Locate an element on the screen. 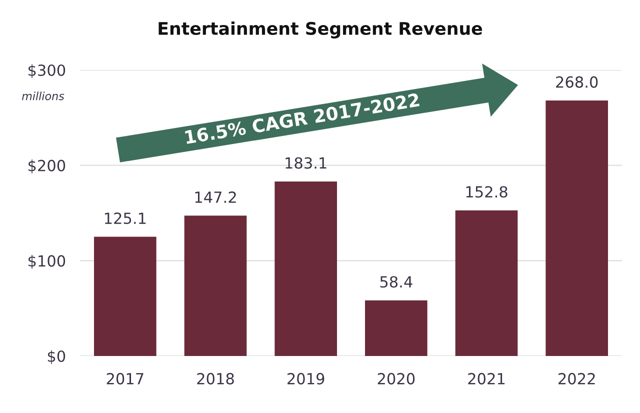 The height and width of the screenshot is (413, 640). x-tick-label: 2022 is located at coordinates (576, 378).